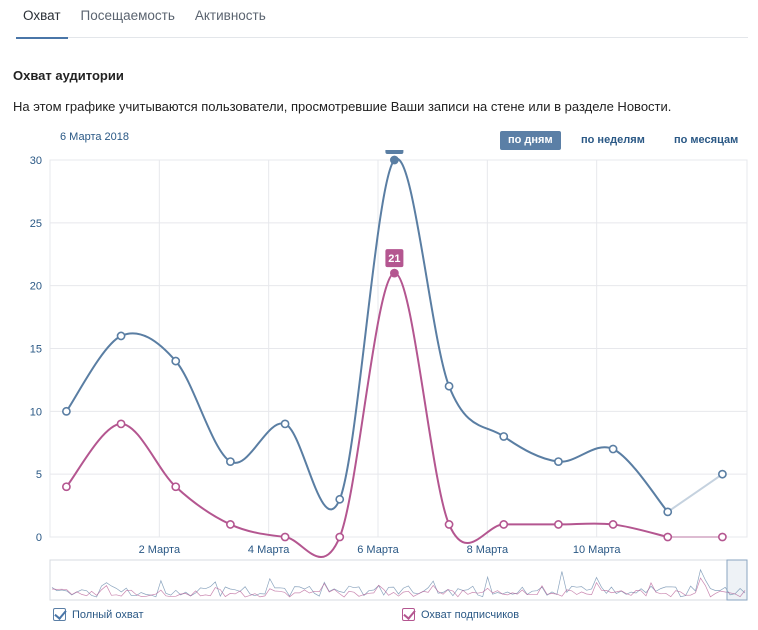 The image size is (758, 630). What do you see at coordinates (42, 19) in the screenshot?
I see `tab-reach: Охват` at bounding box center [42, 19].